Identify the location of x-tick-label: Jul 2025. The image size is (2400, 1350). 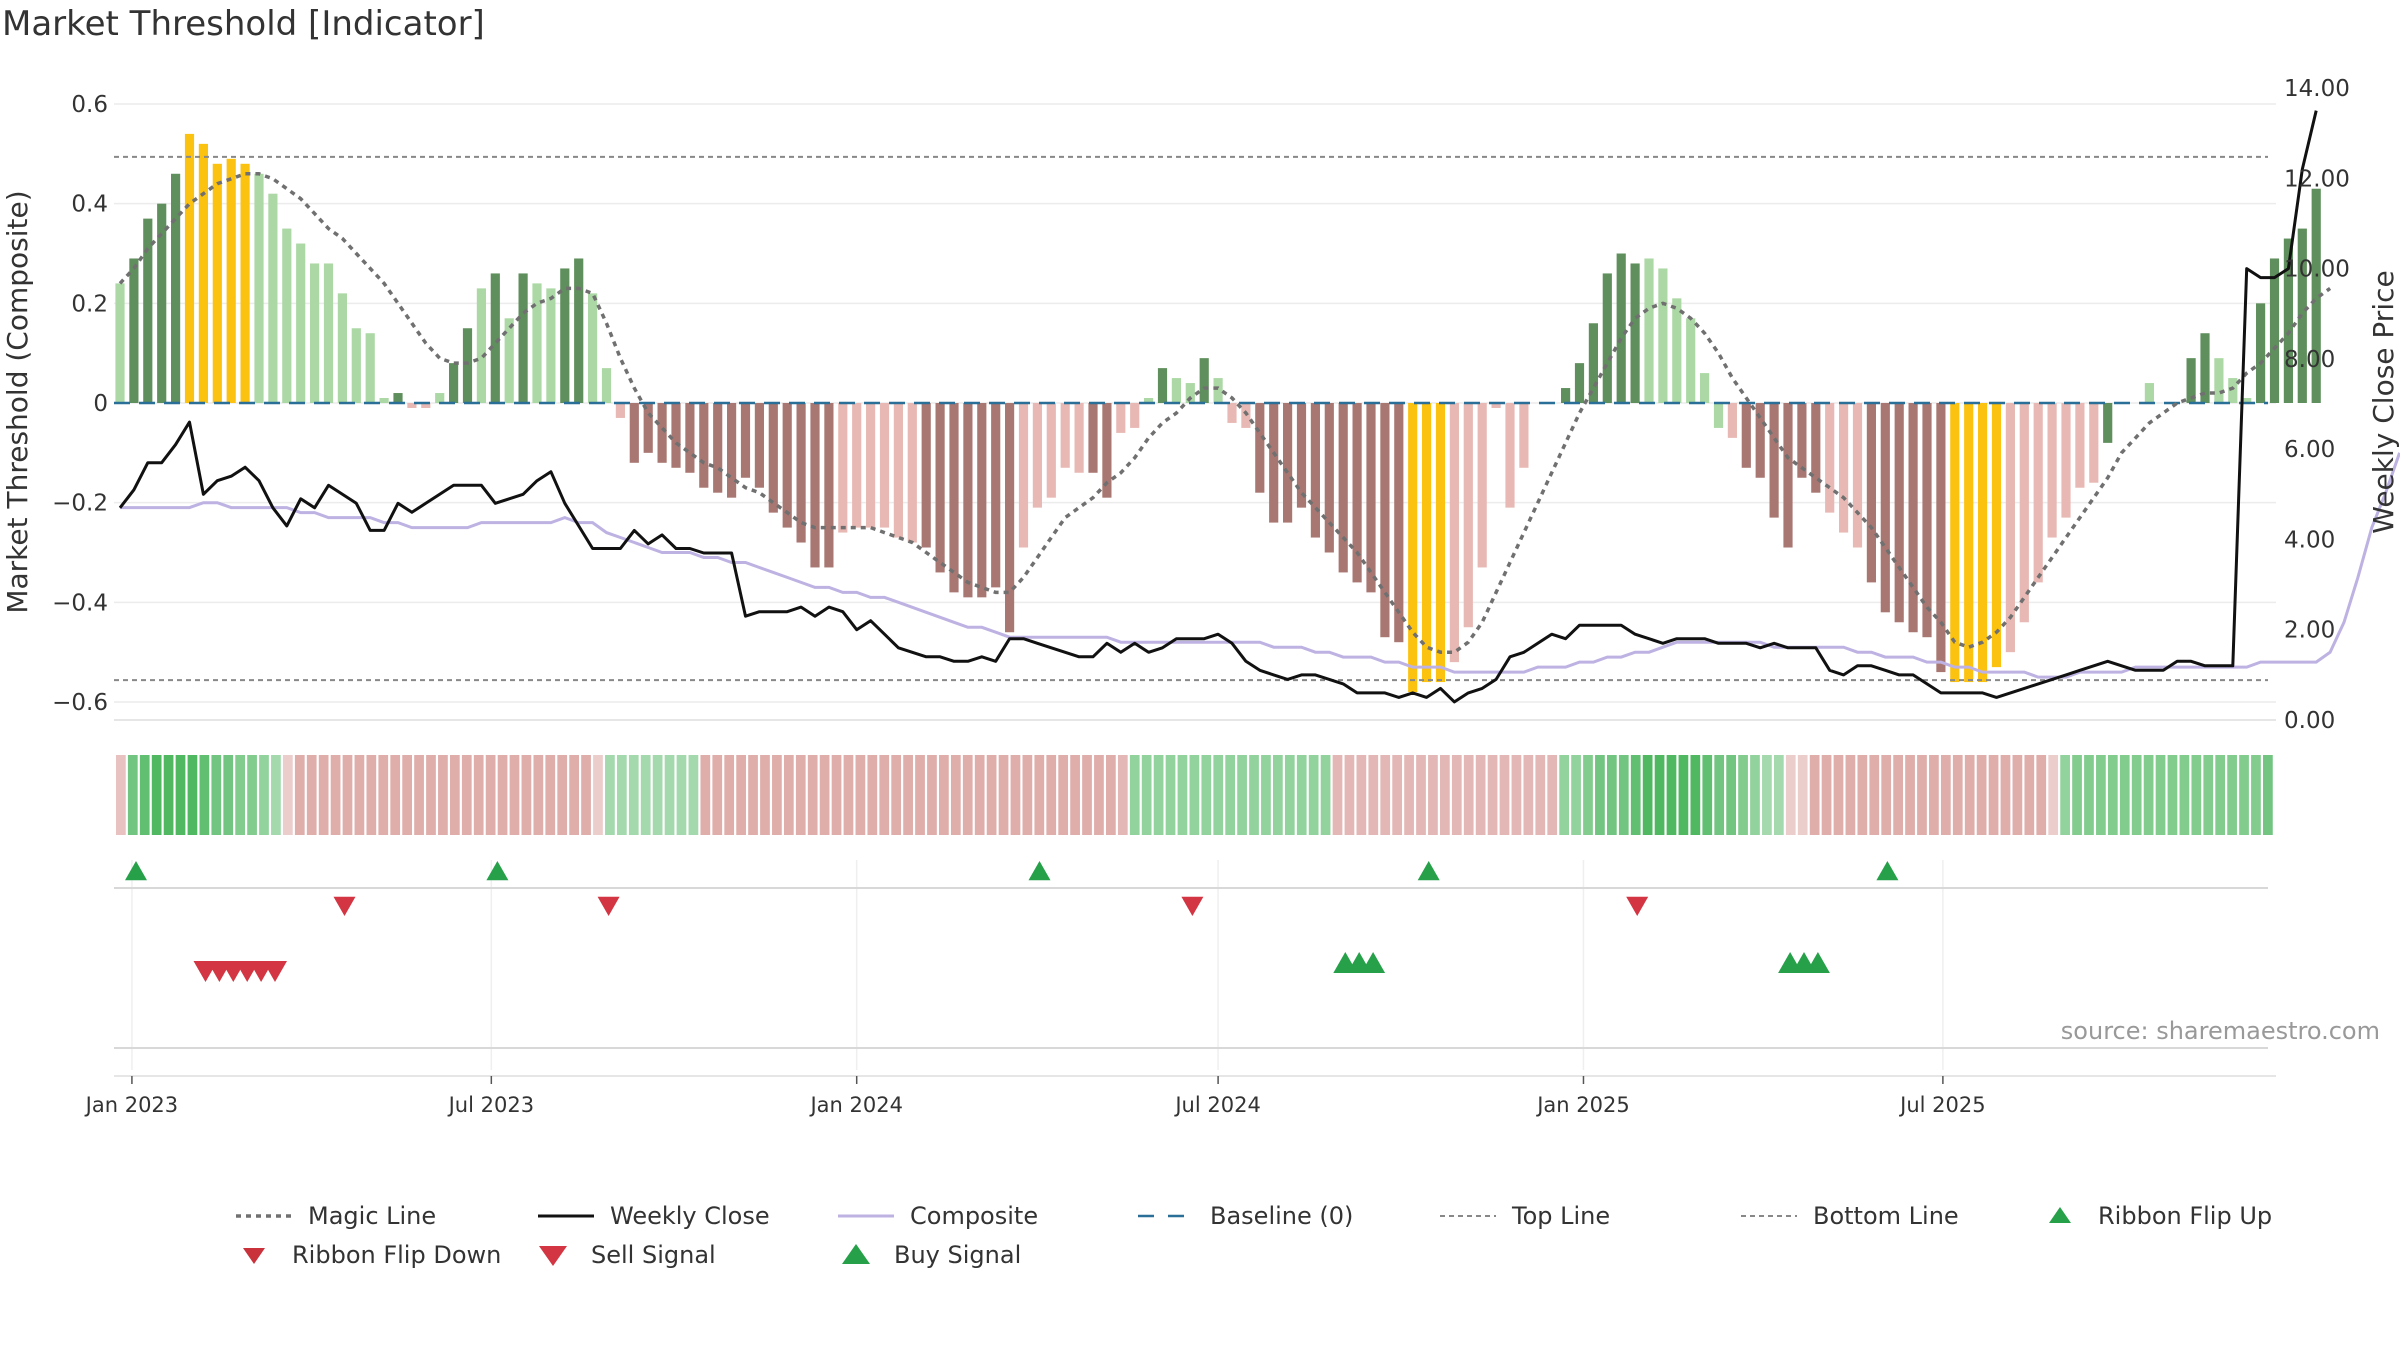
(1941, 1105).